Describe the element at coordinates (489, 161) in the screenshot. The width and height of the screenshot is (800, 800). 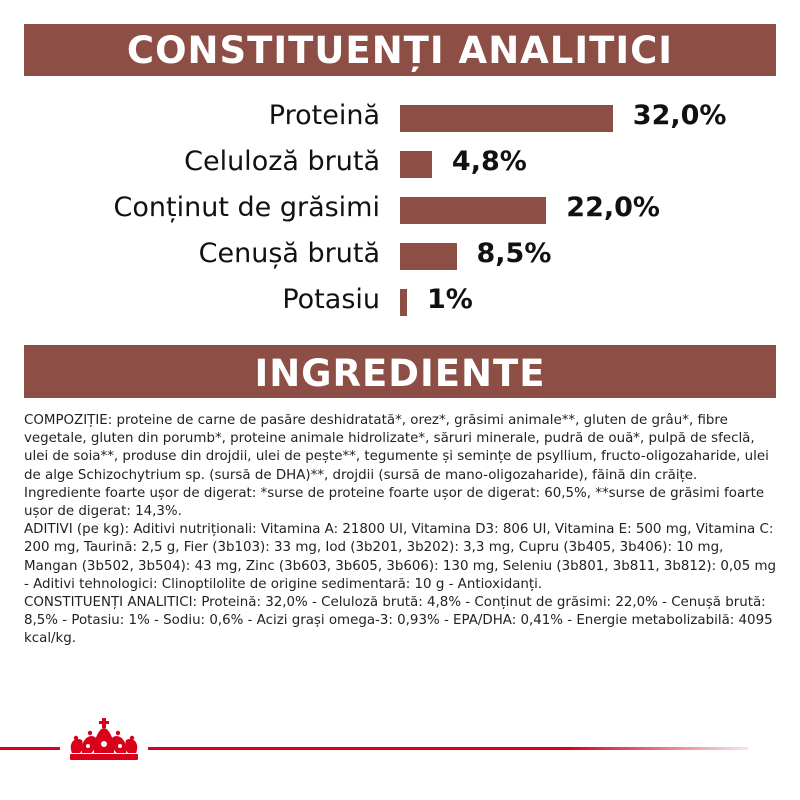
I see `analitic-value: 4,8%` at that location.